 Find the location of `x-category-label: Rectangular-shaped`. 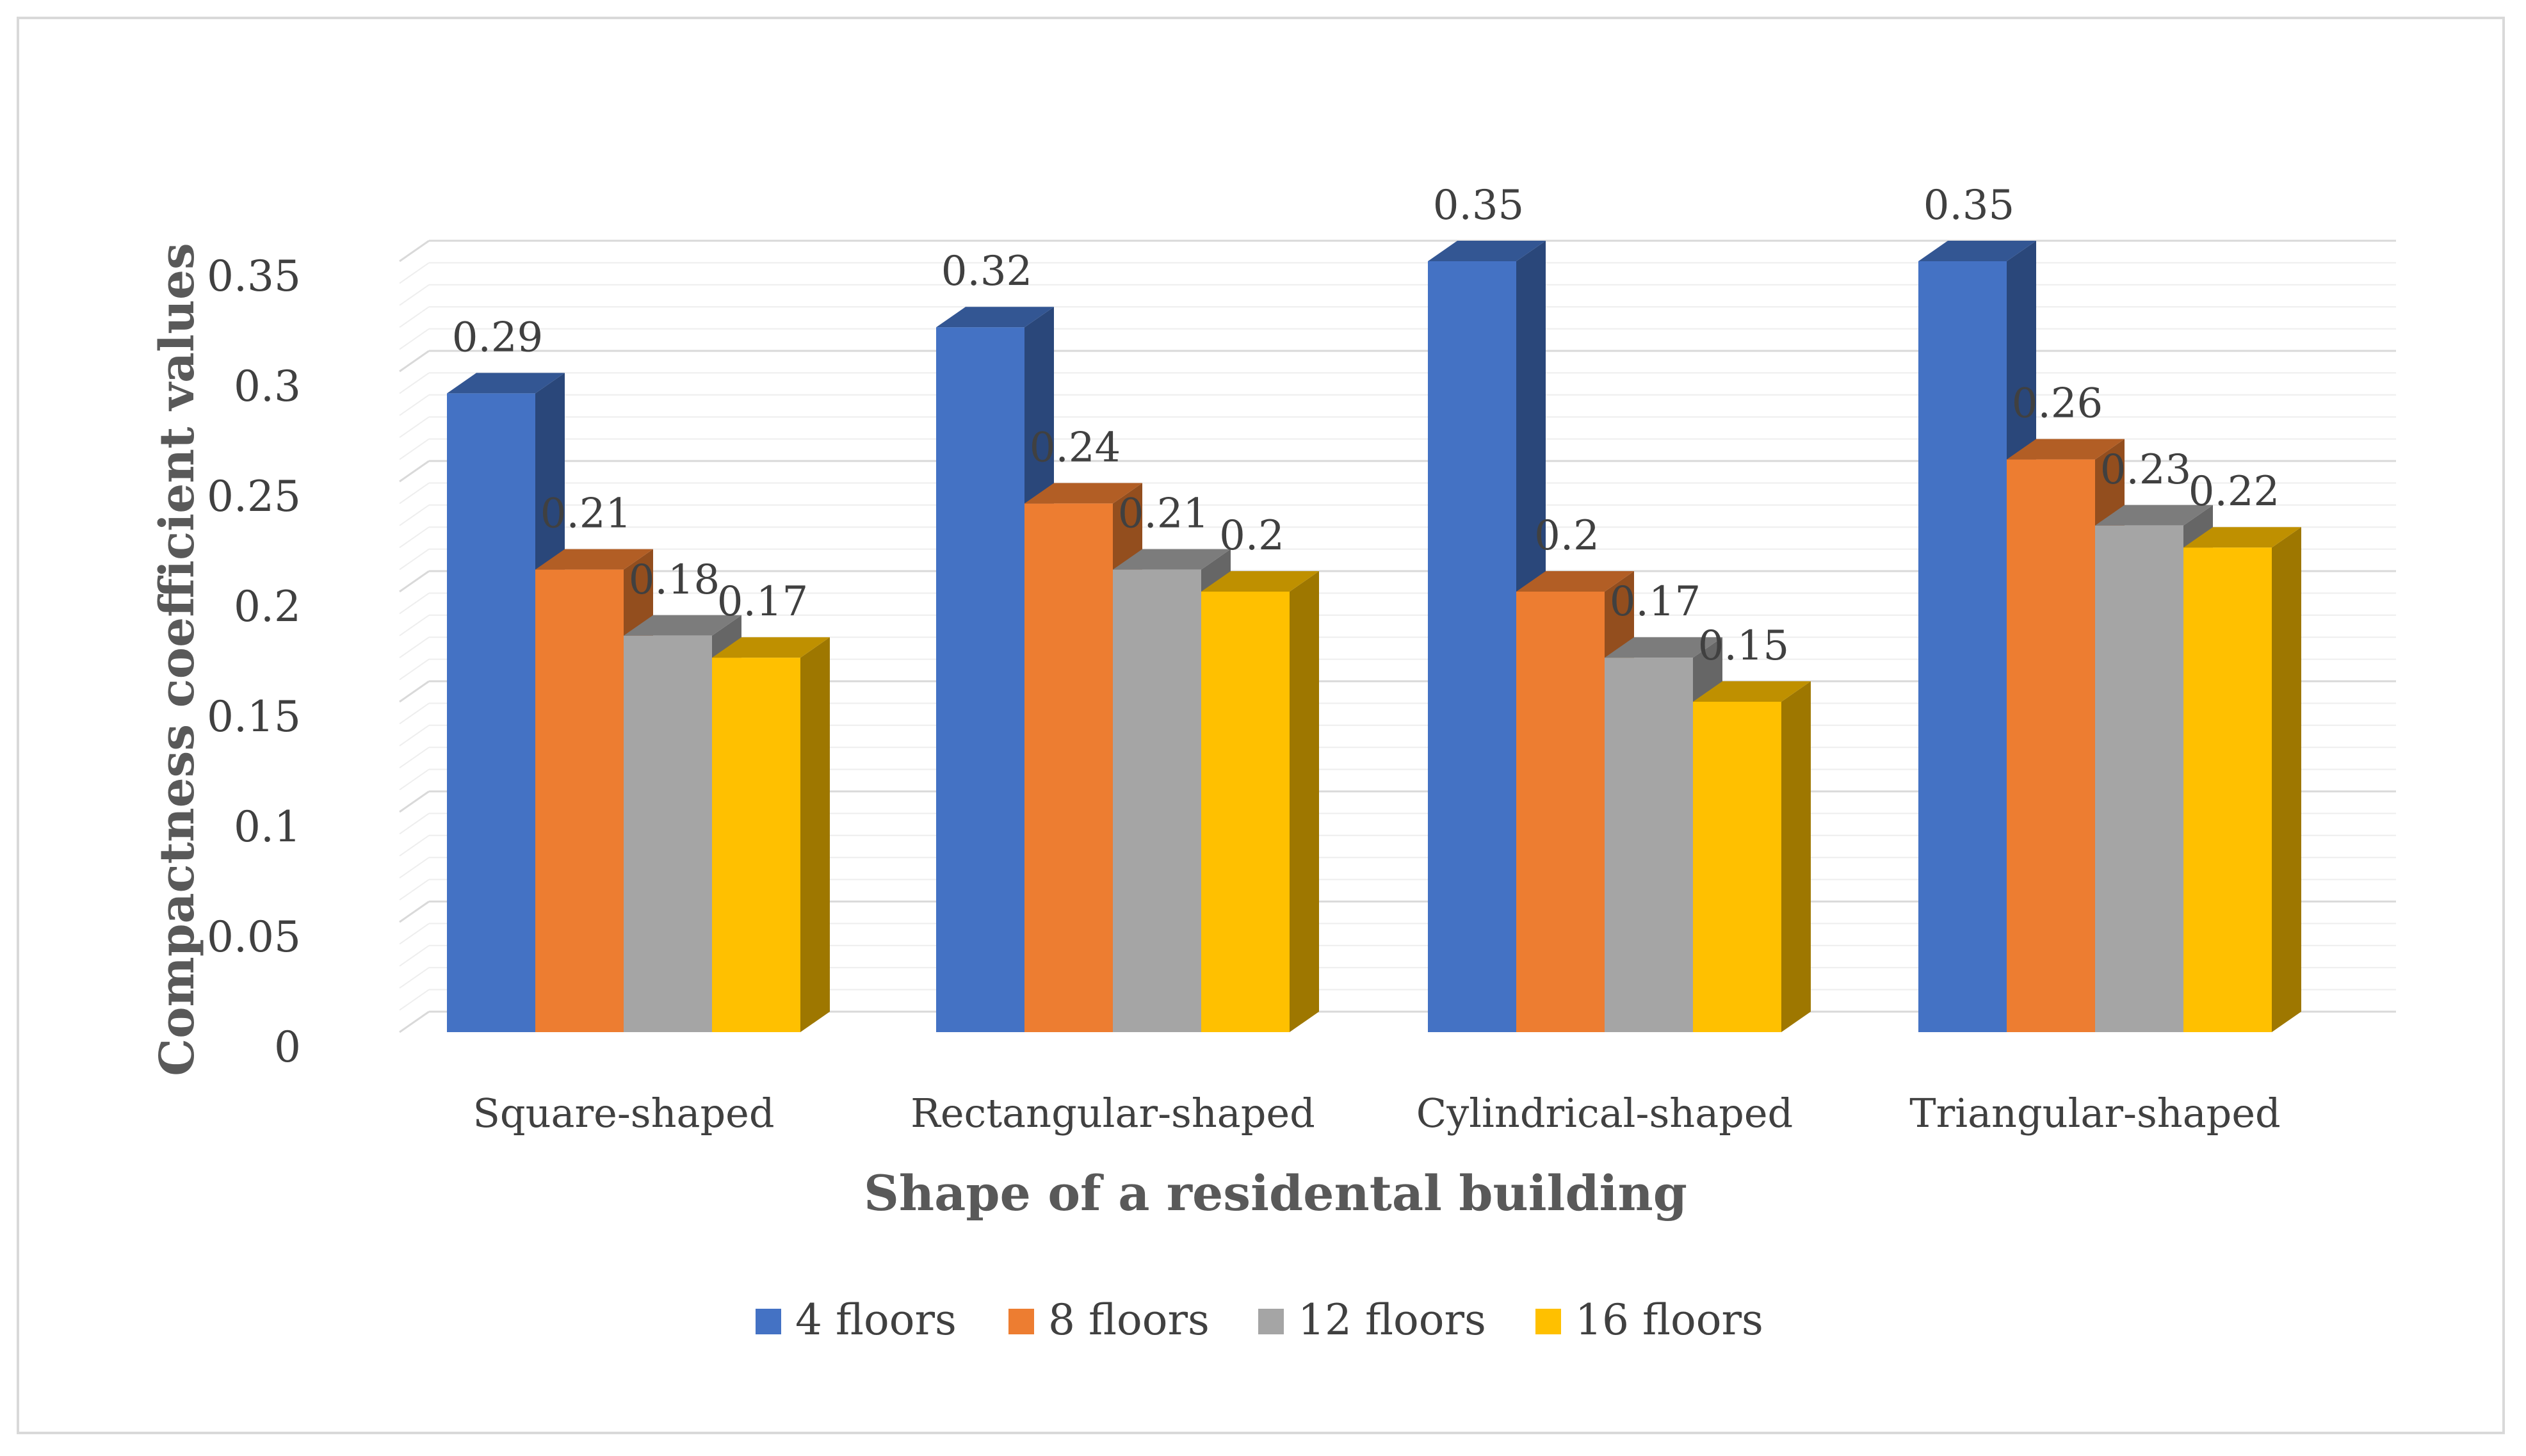

x-category-label: Rectangular-shaped is located at coordinates (1113, 1113).